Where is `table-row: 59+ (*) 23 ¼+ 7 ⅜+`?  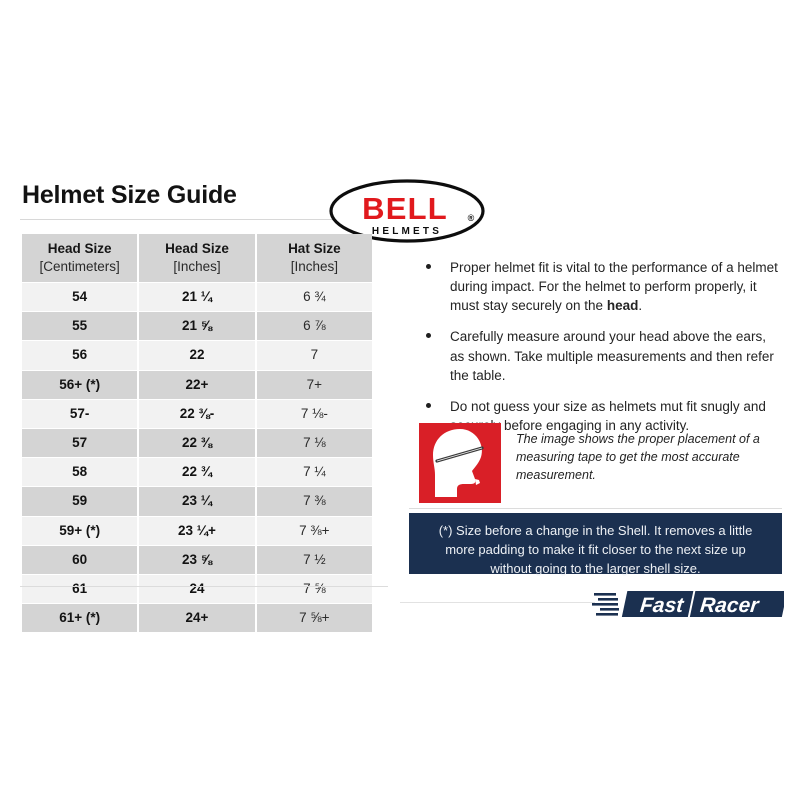
table-row: 59+ (*) 23 ¼+ 7 ⅜+ is located at coordinates (197, 530).